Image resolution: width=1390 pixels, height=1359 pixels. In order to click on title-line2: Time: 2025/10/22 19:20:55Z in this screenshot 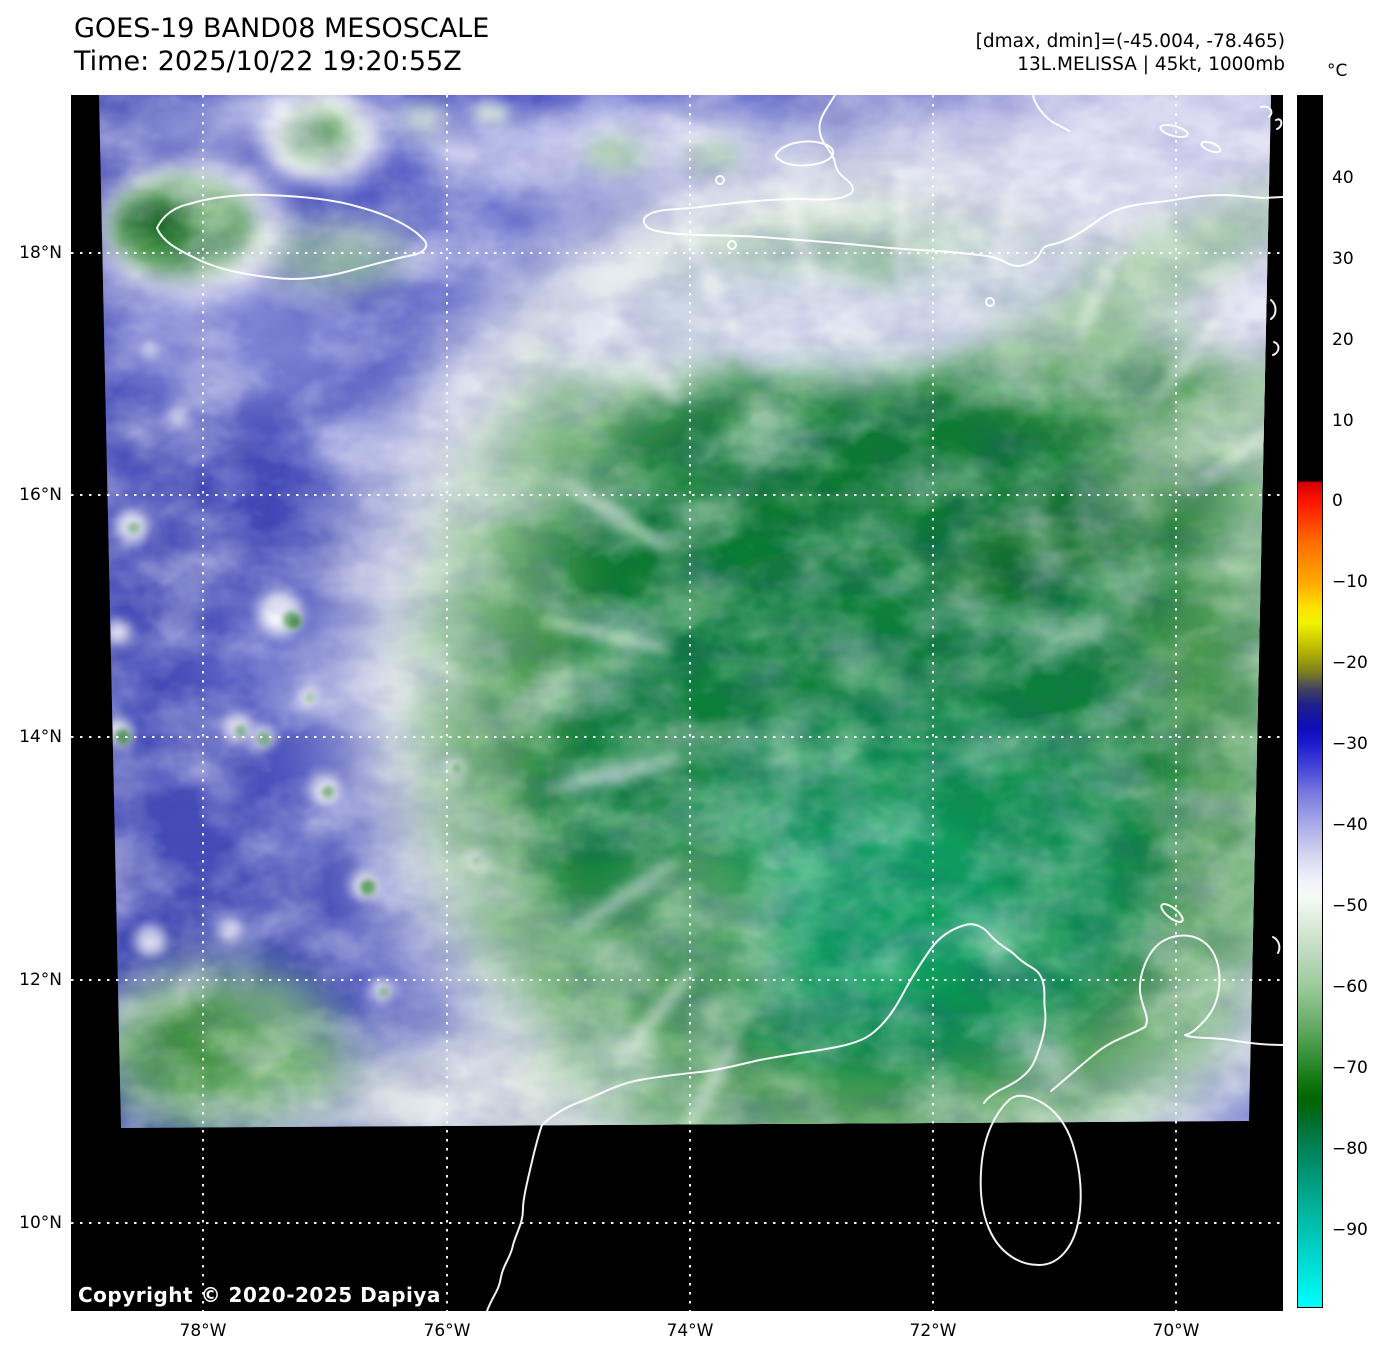, I will do `click(268, 61)`.